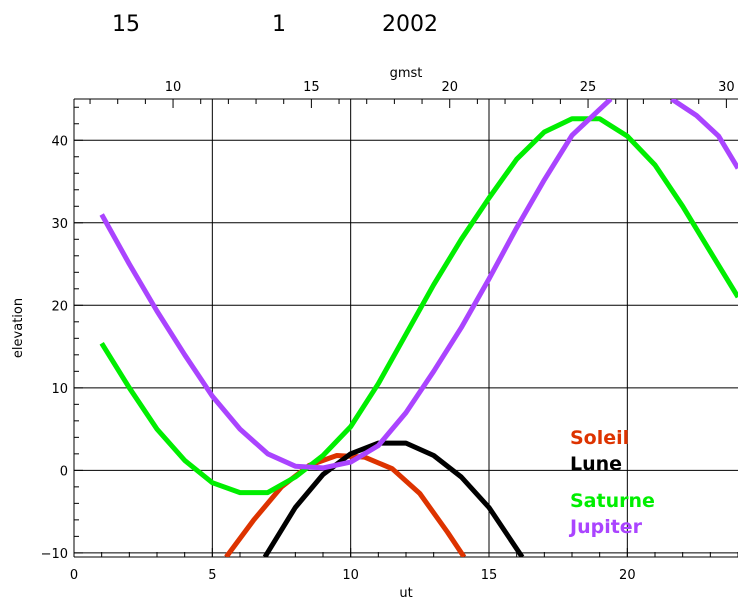 This screenshot has width=738, height=601. What do you see at coordinates (588, 87) in the screenshot?
I see `top-tick-label: 25` at bounding box center [588, 87].